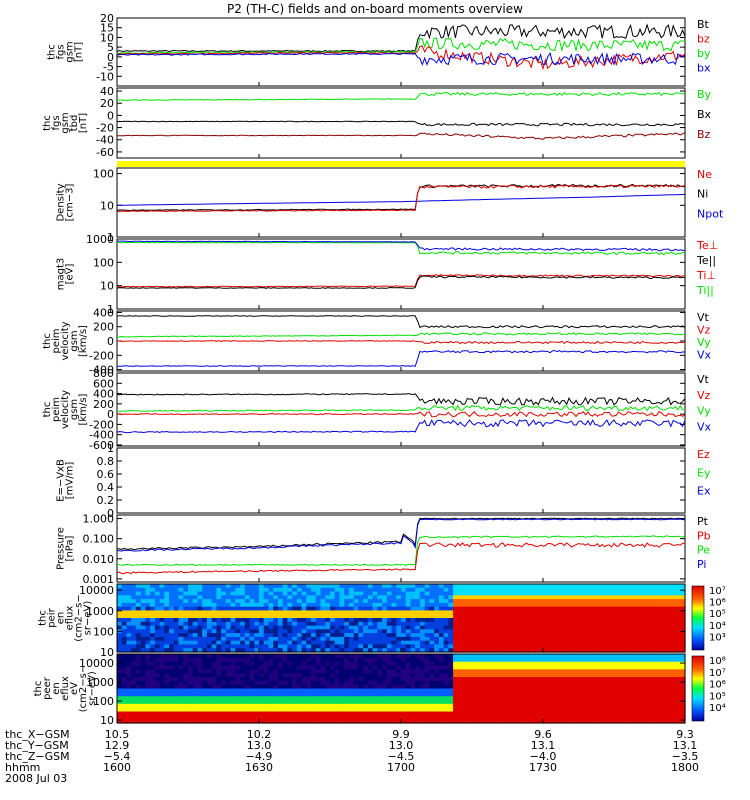  Describe the element at coordinates (400, 197) in the screenshot. I see `series-Ni` at that location.